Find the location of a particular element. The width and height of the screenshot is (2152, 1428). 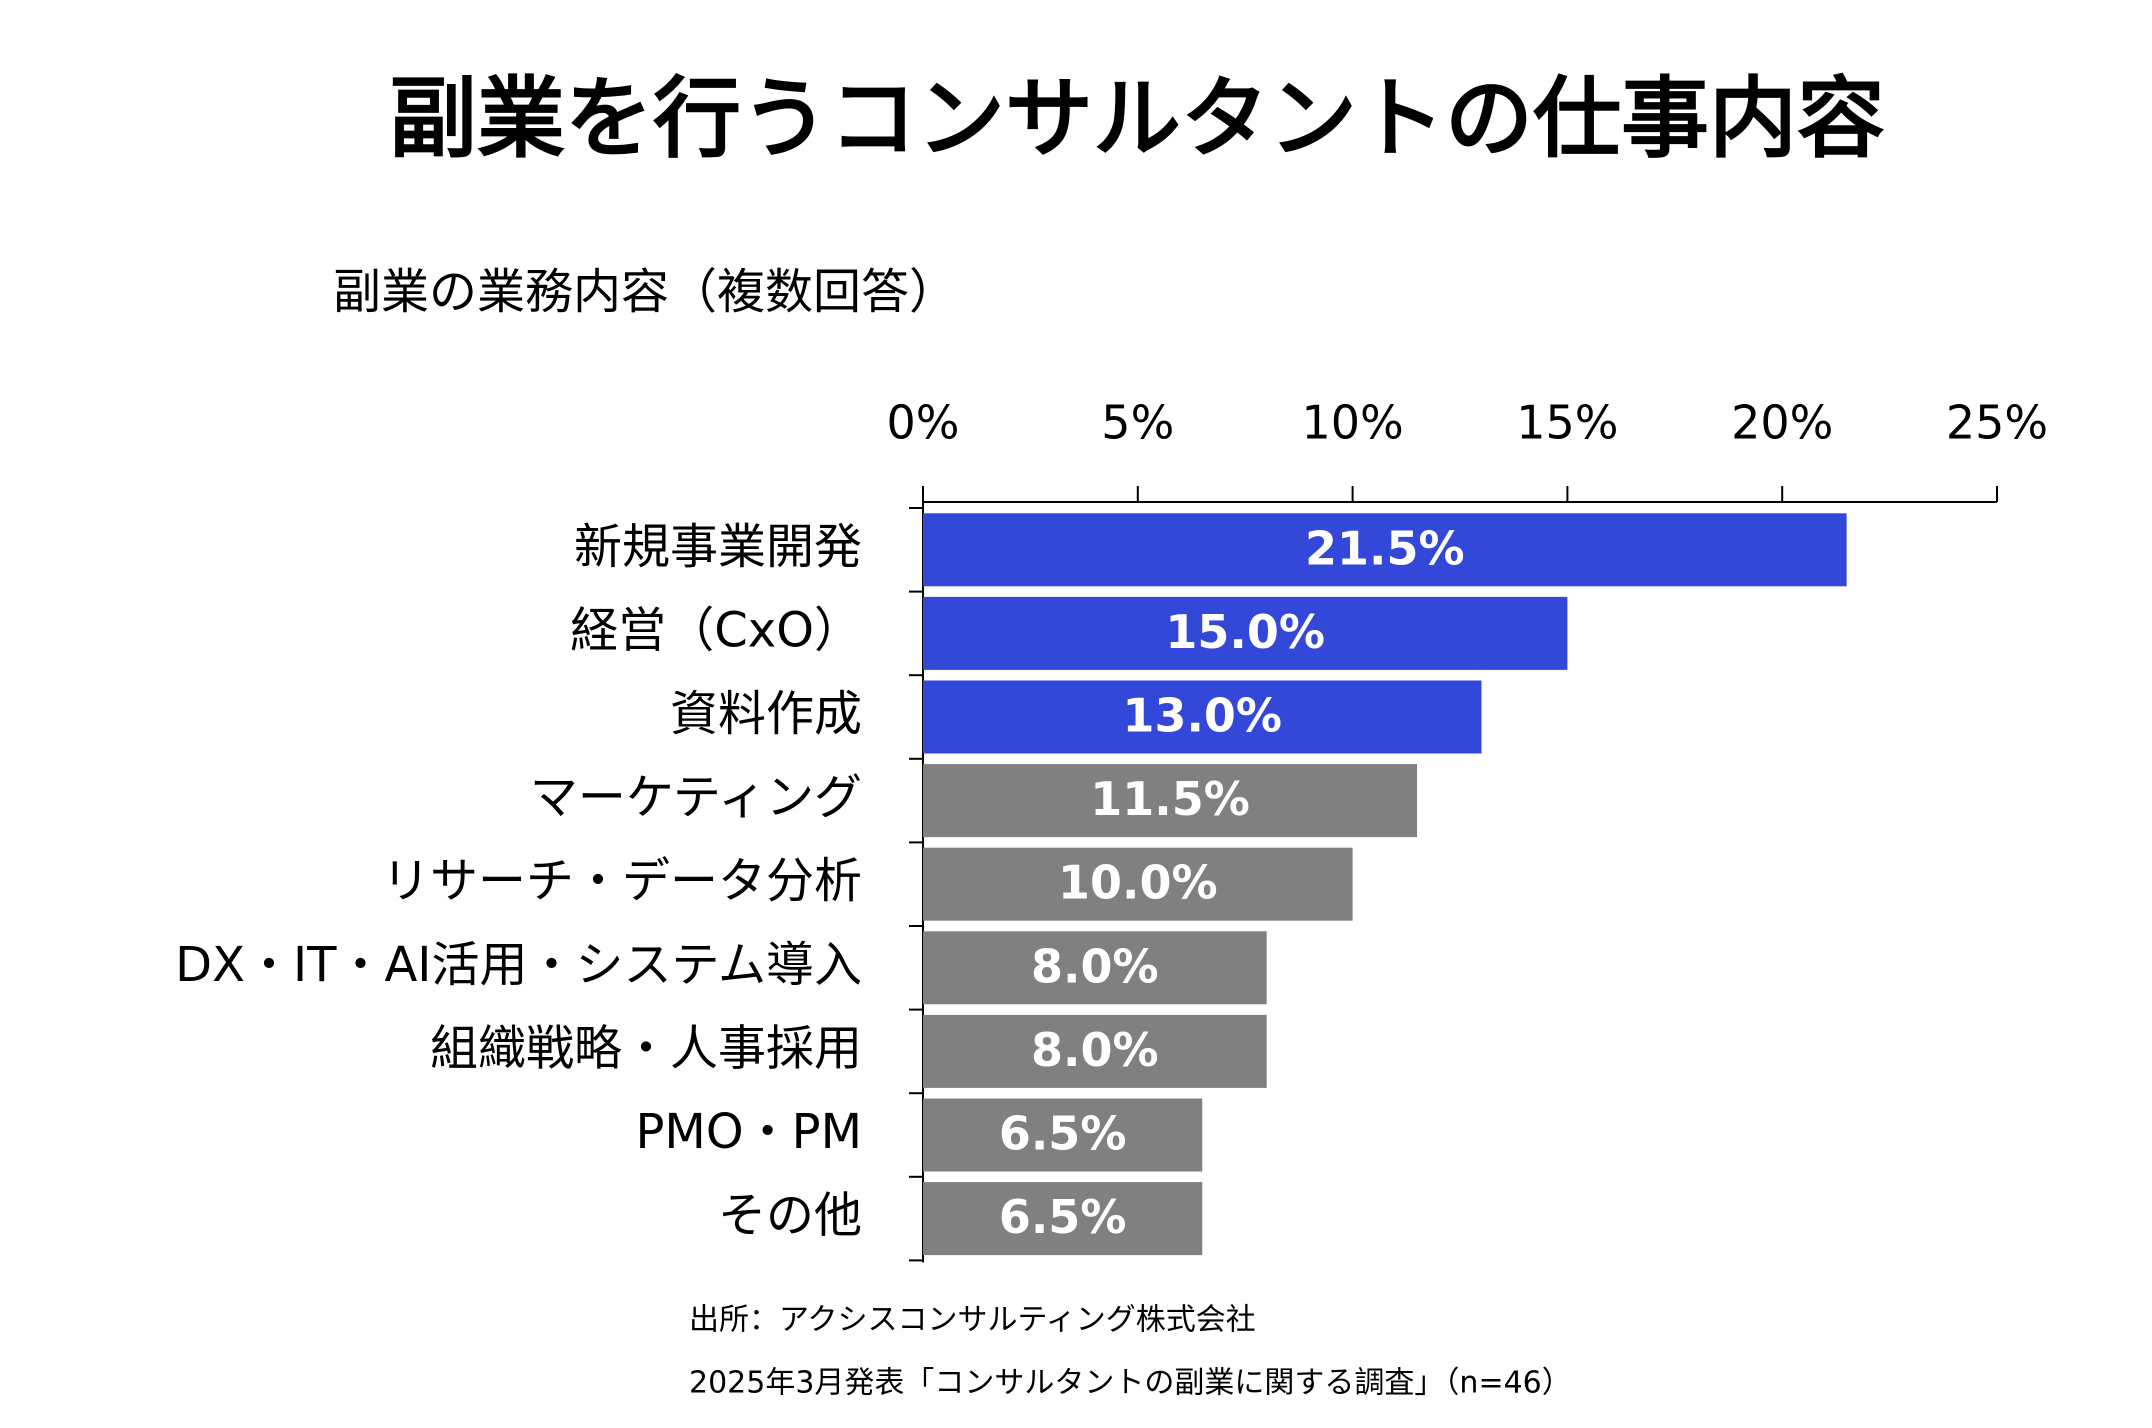

x-tick-label: 5% is located at coordinates (1137, 423).